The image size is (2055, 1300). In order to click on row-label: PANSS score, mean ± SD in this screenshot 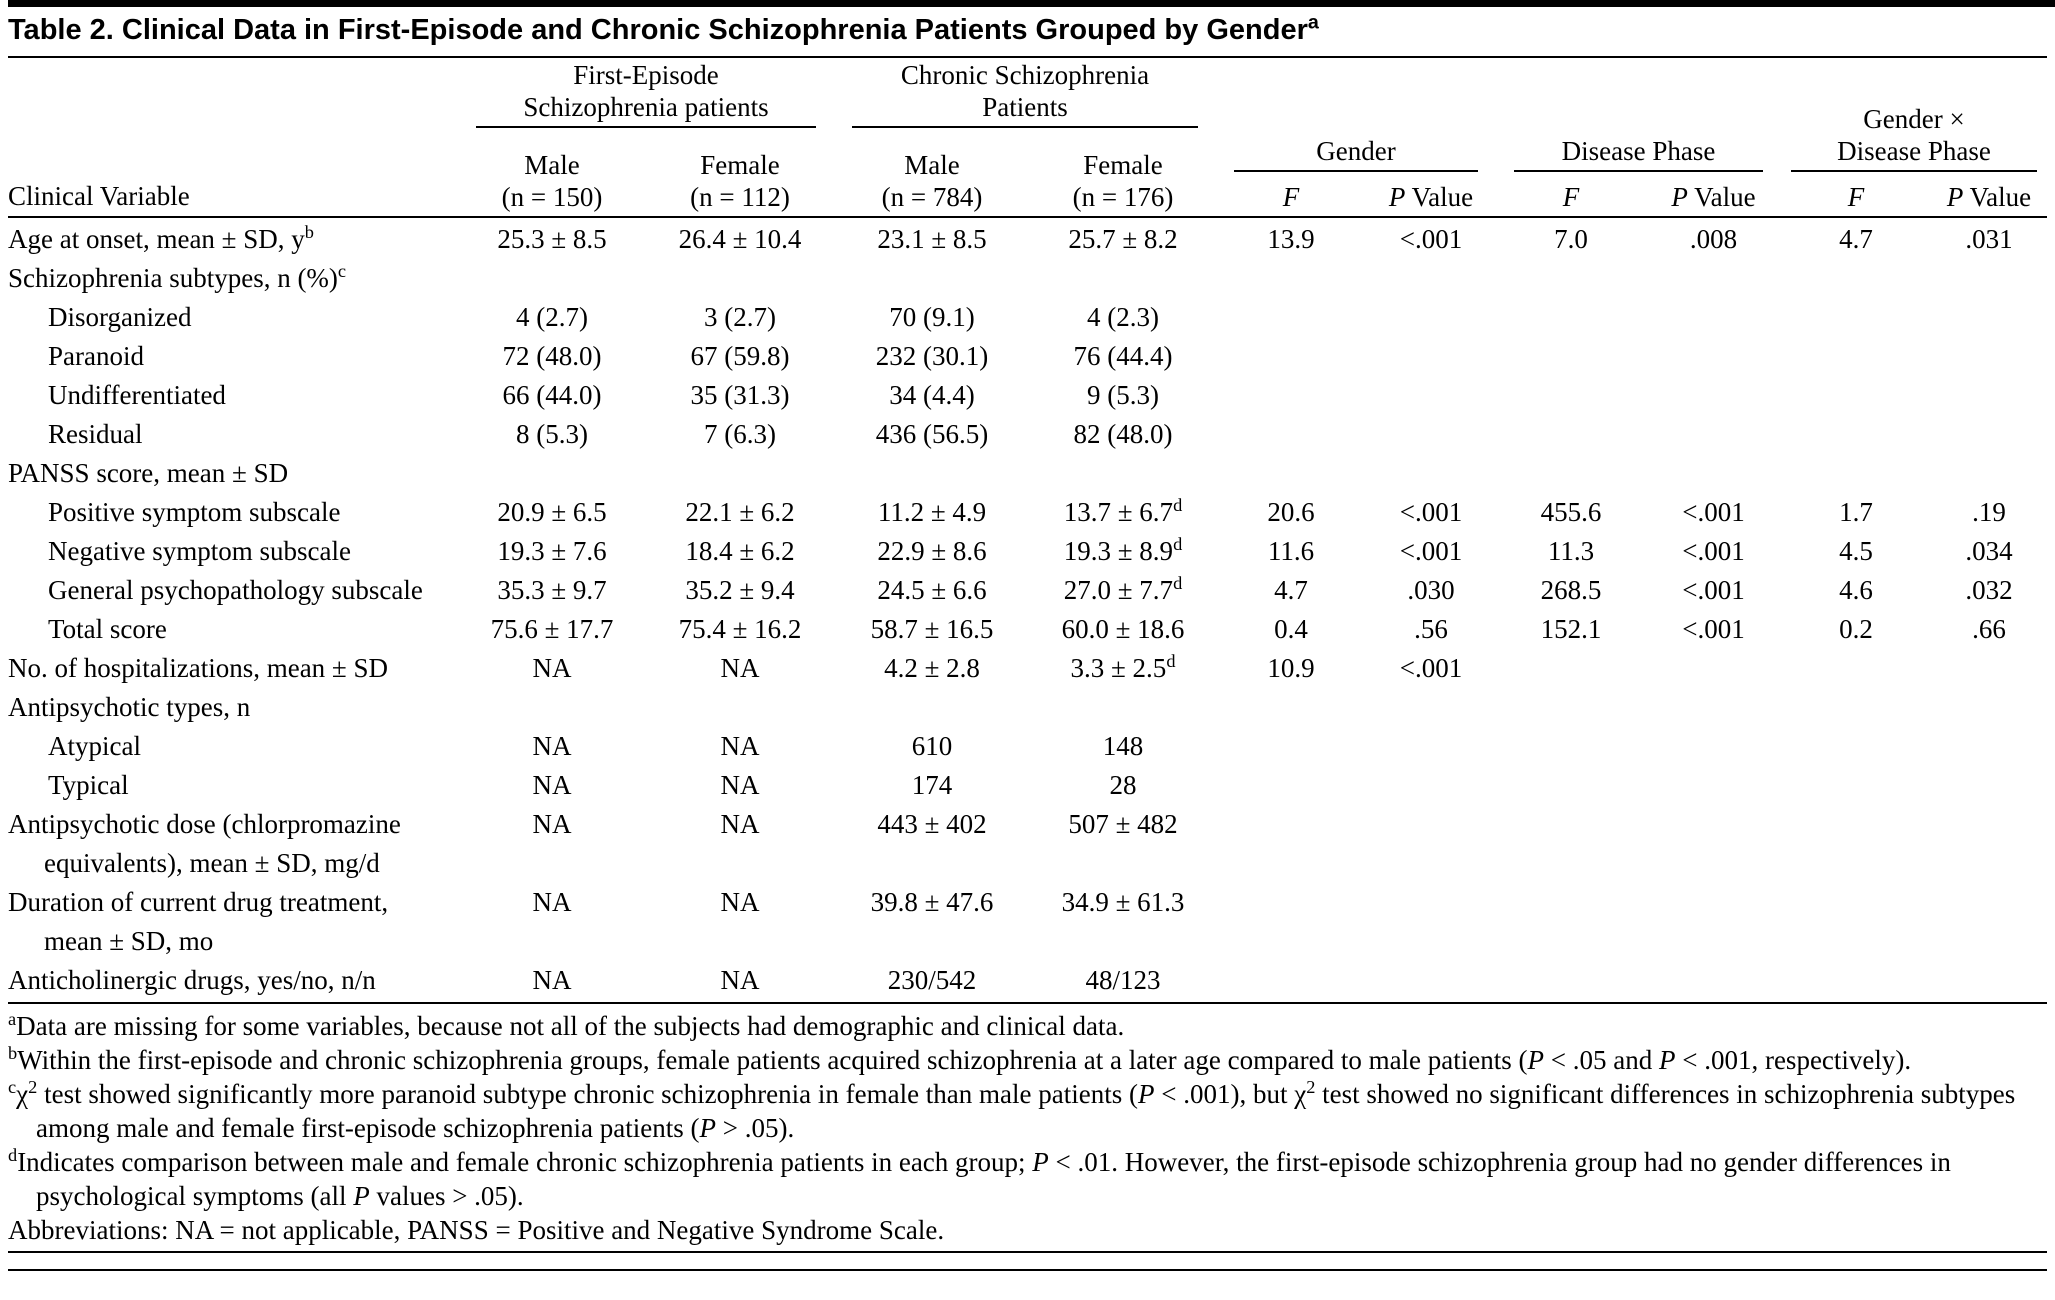, I will do `click(148, 473)`.